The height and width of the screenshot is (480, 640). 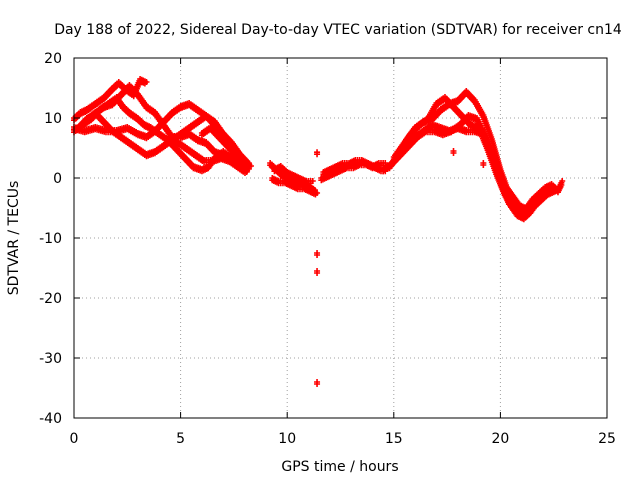 What do you see at coordinates (74, 439) in the screenshot?
I see `x-tick-label: 0` at bounding box center [74, 439].